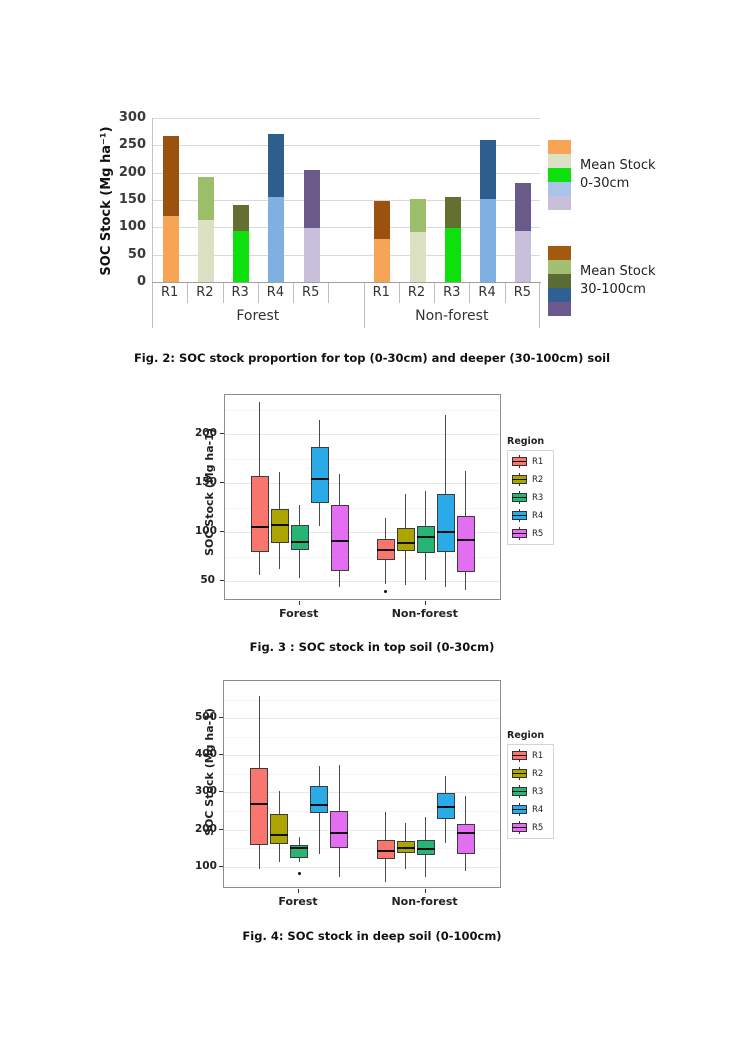 The image size is (744, 1053). I want to click on legend-mean-stock-deepsoil: Mean Stock 30-100cm, so click(602, 281).